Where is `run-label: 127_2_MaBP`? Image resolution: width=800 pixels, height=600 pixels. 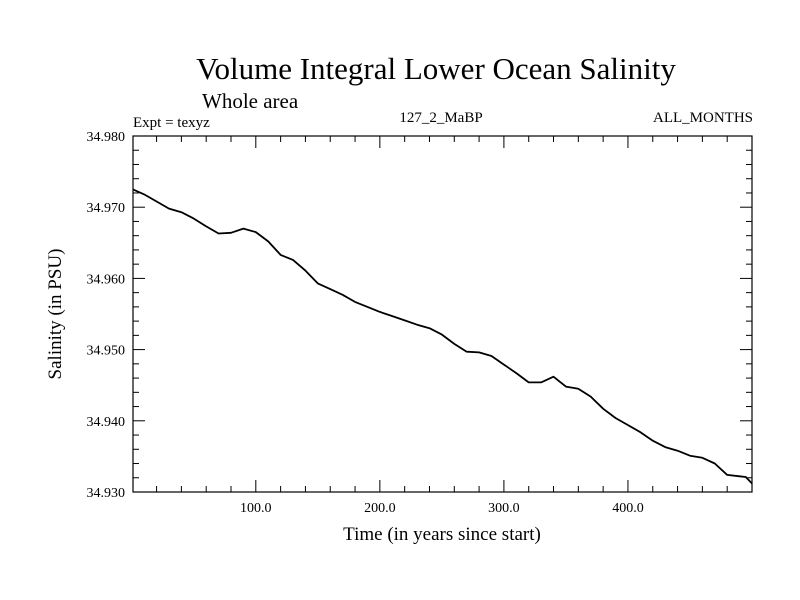
run-label: 127_2_MaBP is located at coordinates (440, 118).